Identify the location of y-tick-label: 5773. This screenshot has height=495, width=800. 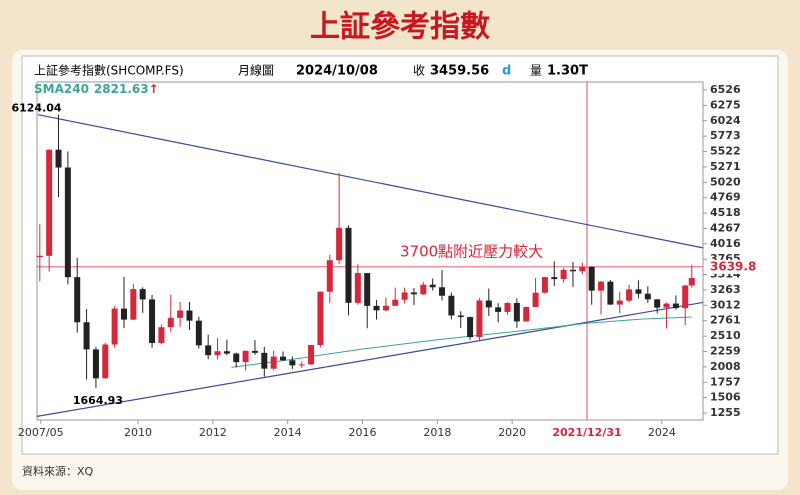
(725, 135).